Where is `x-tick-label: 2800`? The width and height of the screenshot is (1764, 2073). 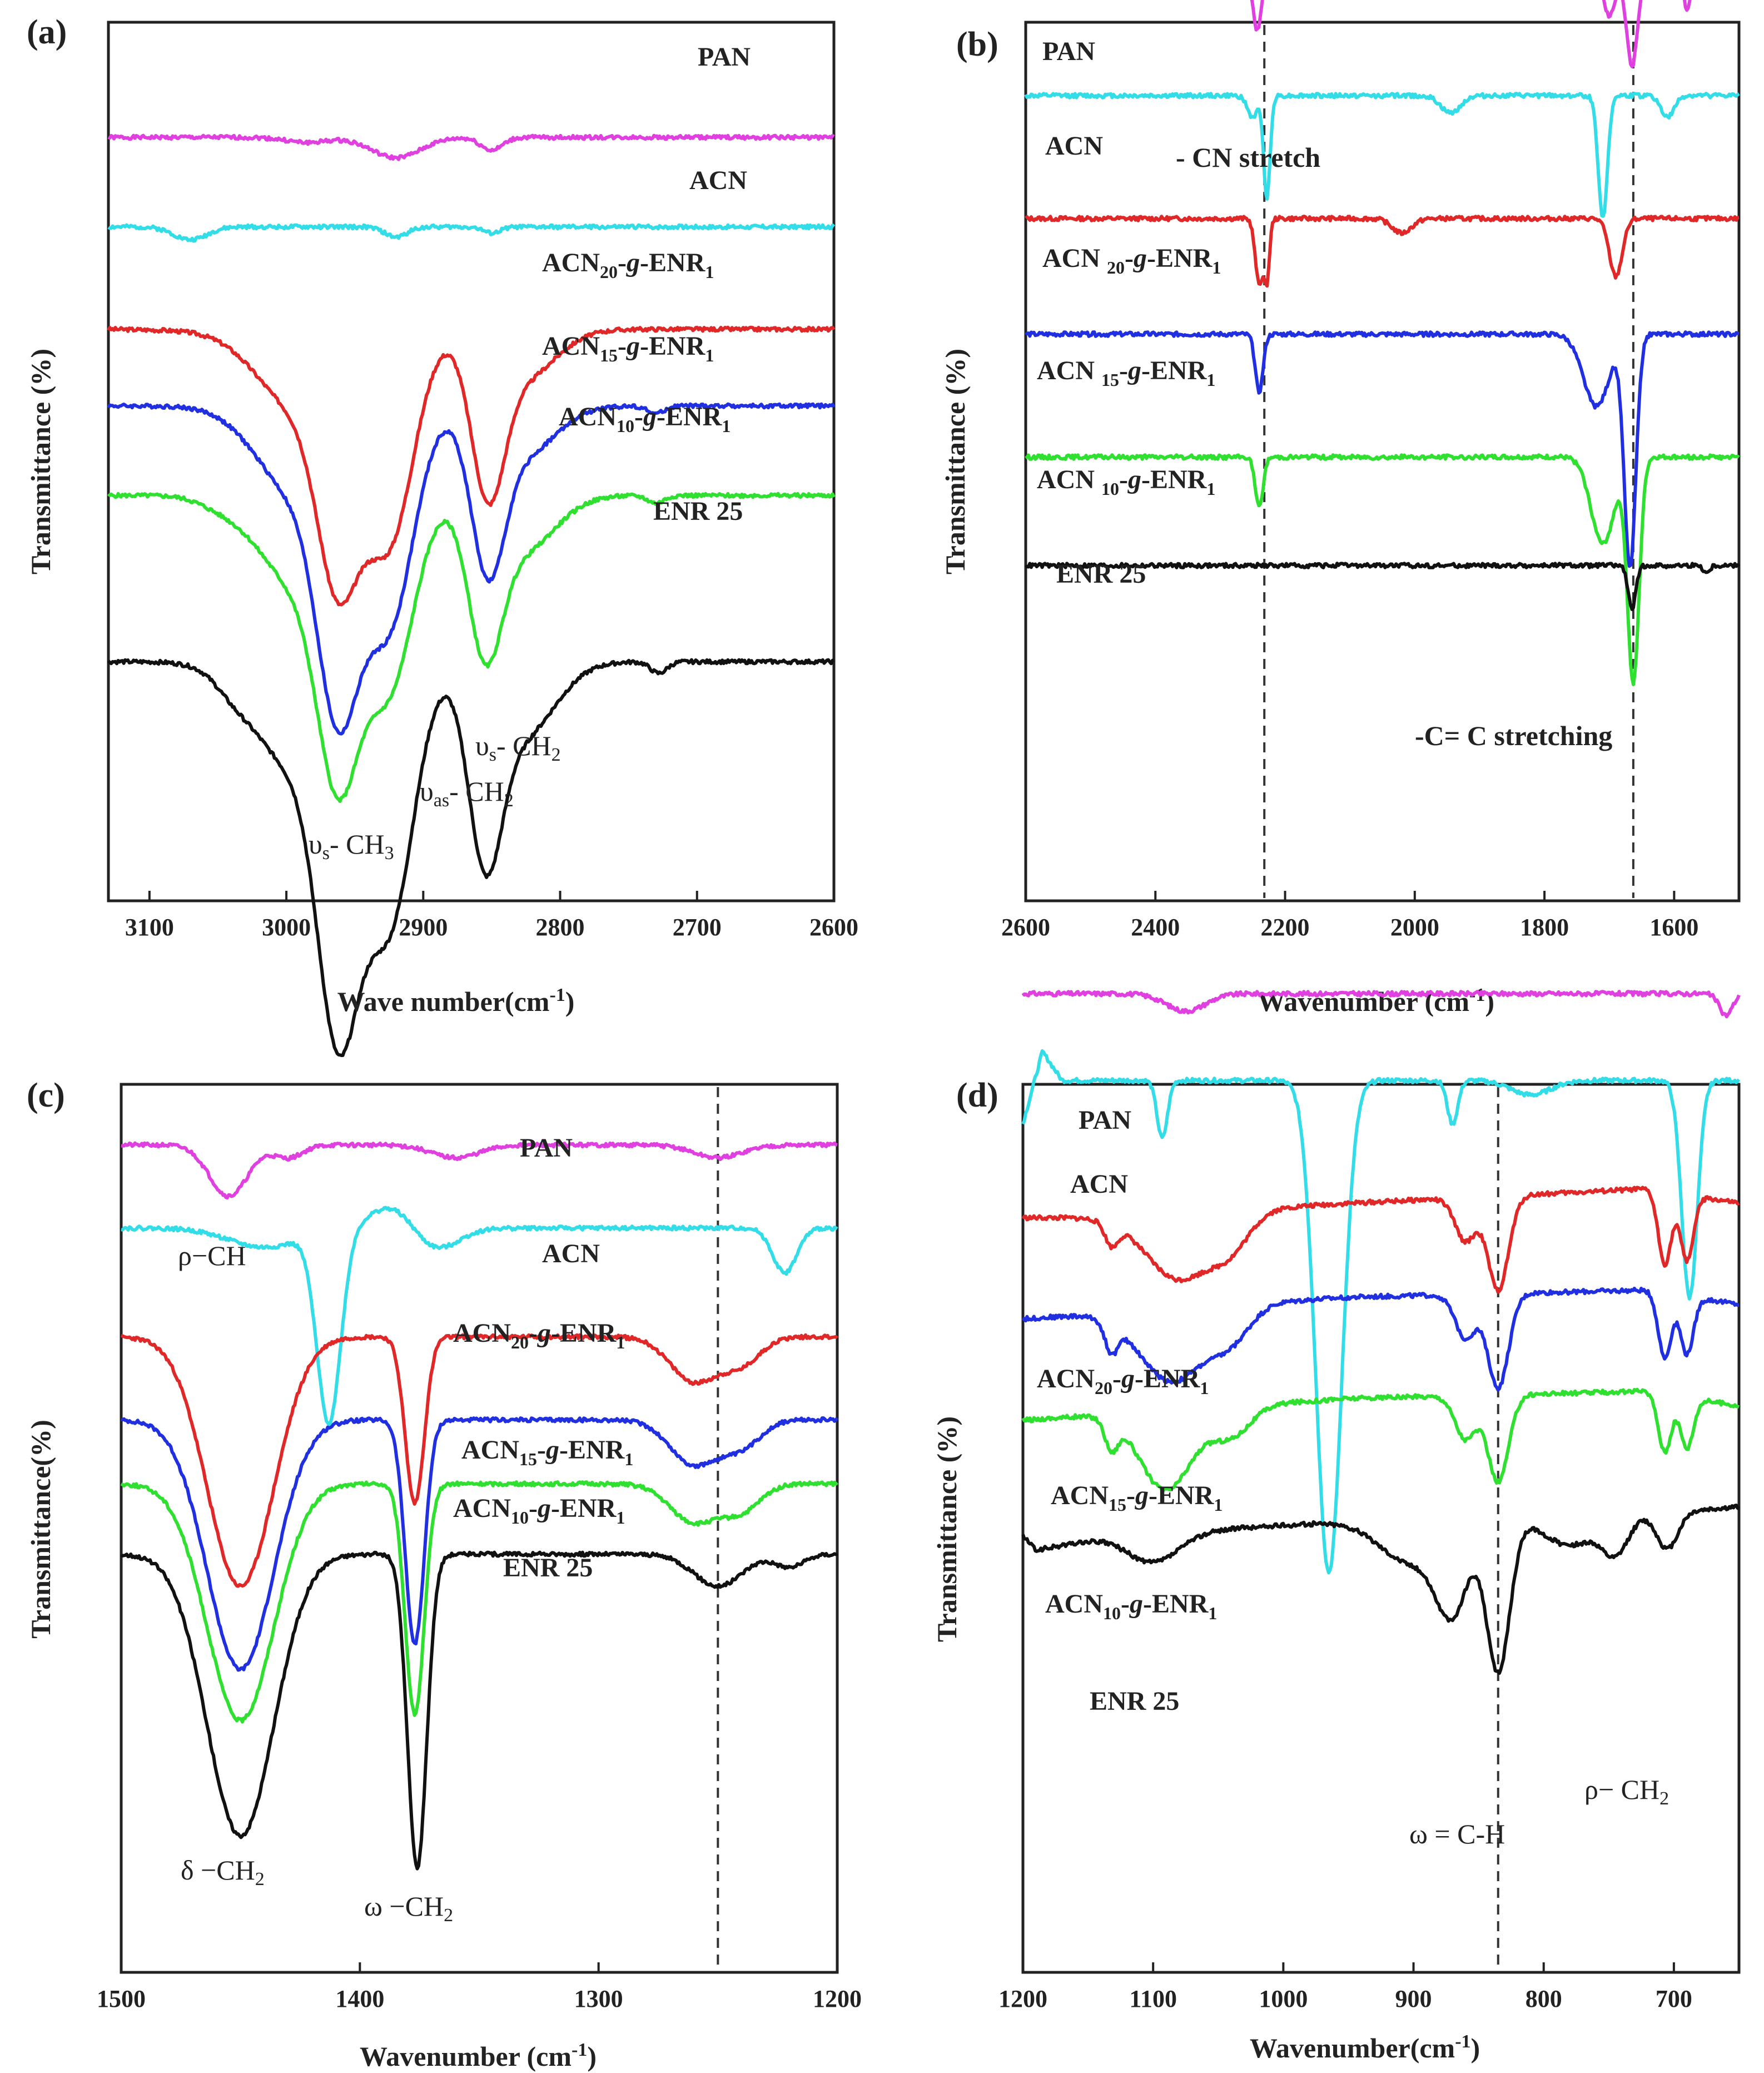
x-tick-label: 2800 is located at coordinates (560, 927).